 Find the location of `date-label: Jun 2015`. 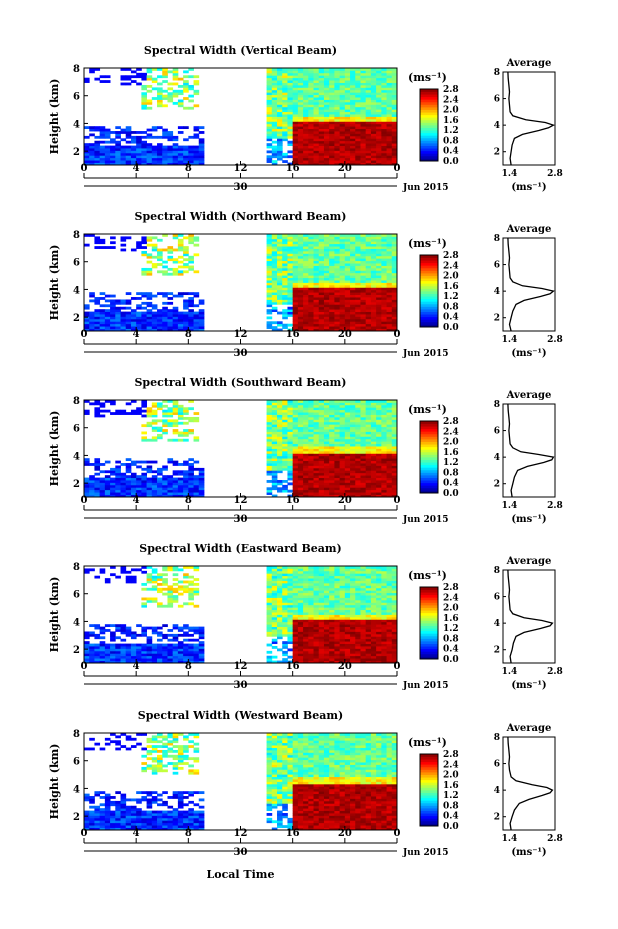

date-label: Jun 2015 is located at coordinates (425, 354).